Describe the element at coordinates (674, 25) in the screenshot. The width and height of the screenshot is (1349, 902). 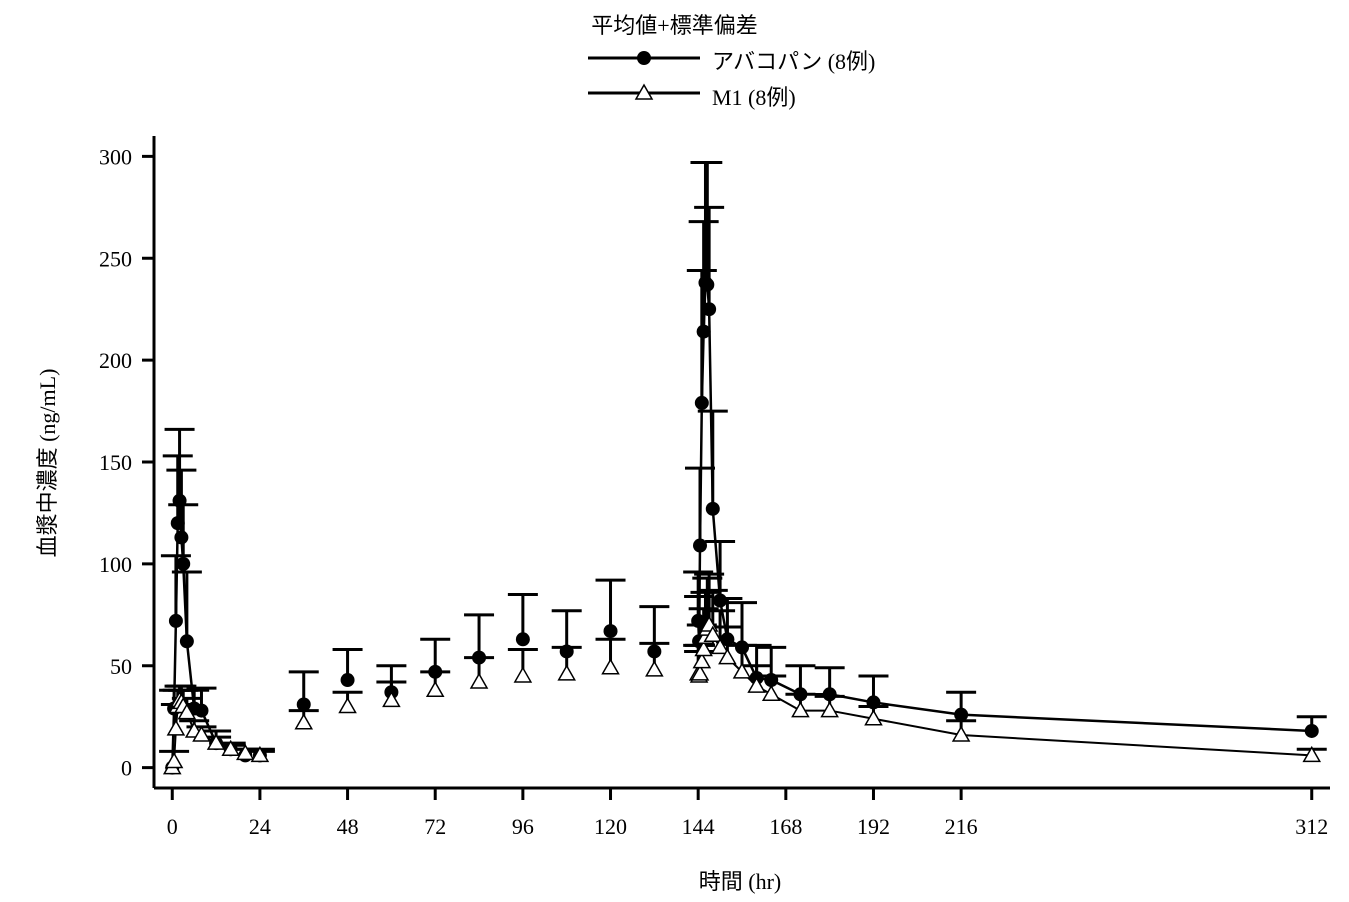
I see `legend-title: 平均値+標準偏差` at that location.